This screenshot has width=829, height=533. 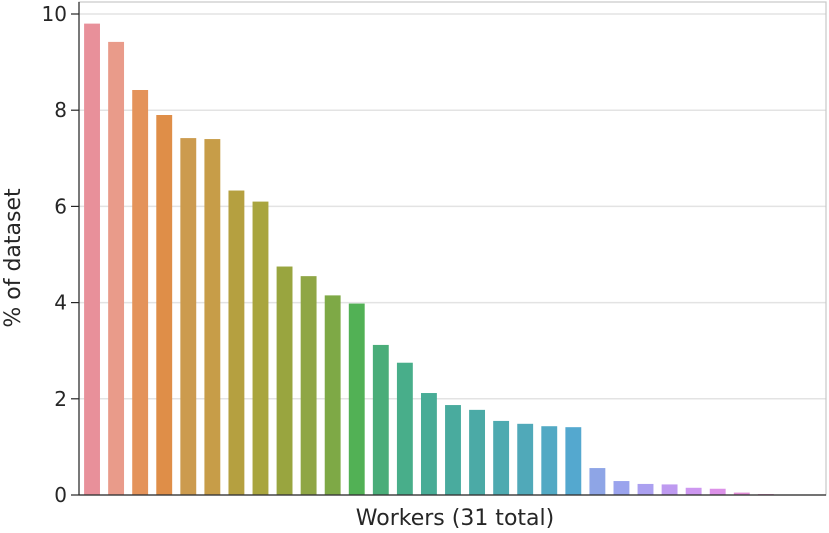 What do you see at coordinates (60, 399) in the screenshot?
I see `y-tick-label: 2` at bounding box center [60, 399].